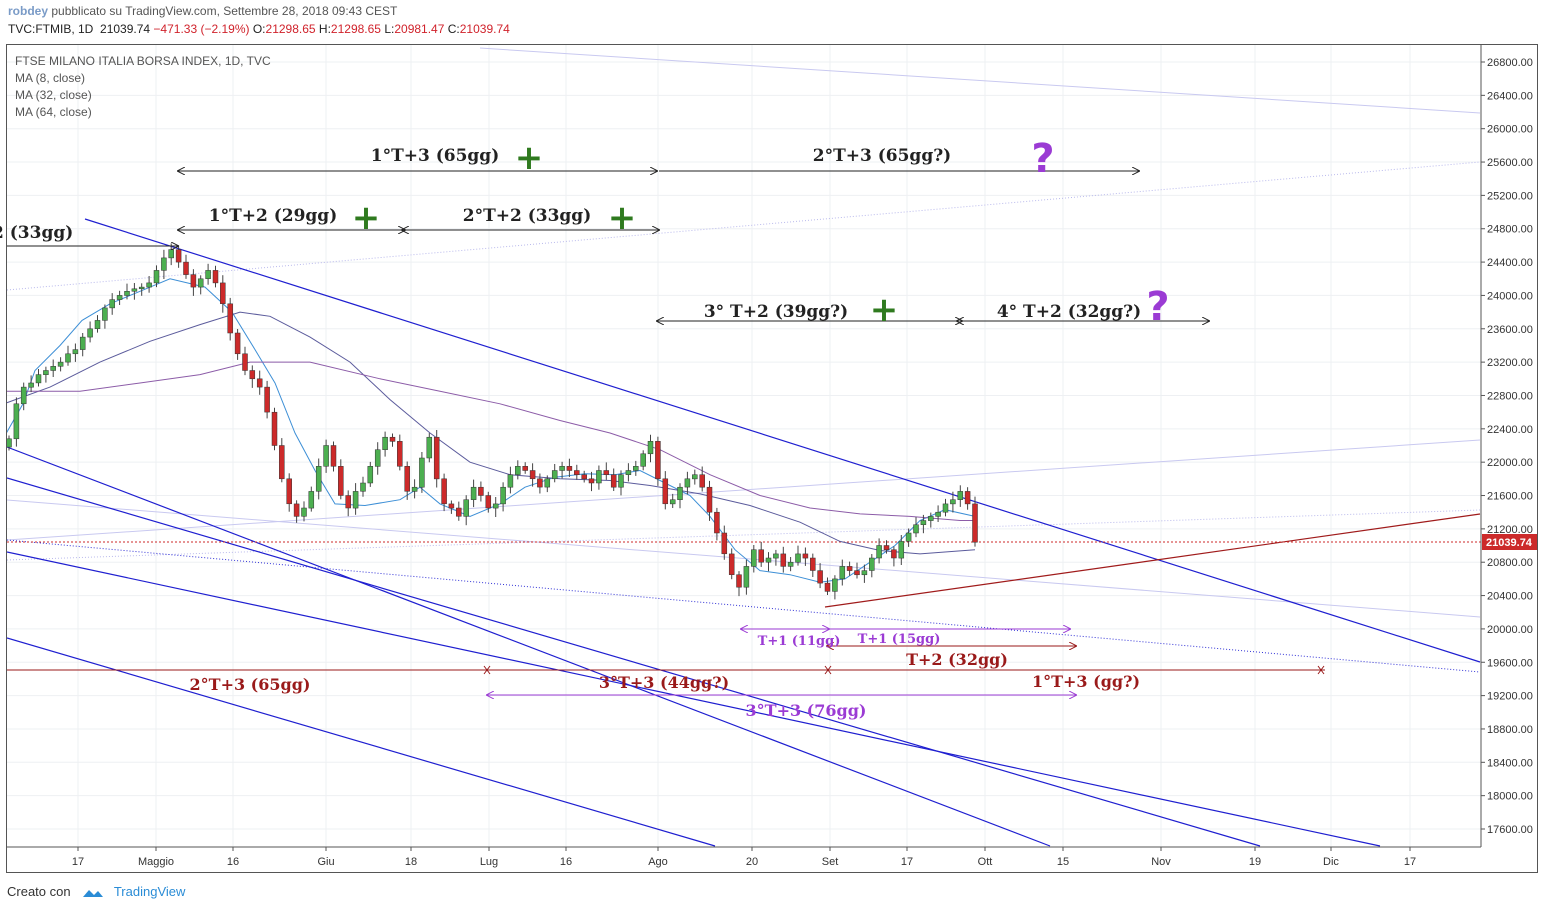  I want to click on legend-ma8: MA (8, close), so click(50, 78).